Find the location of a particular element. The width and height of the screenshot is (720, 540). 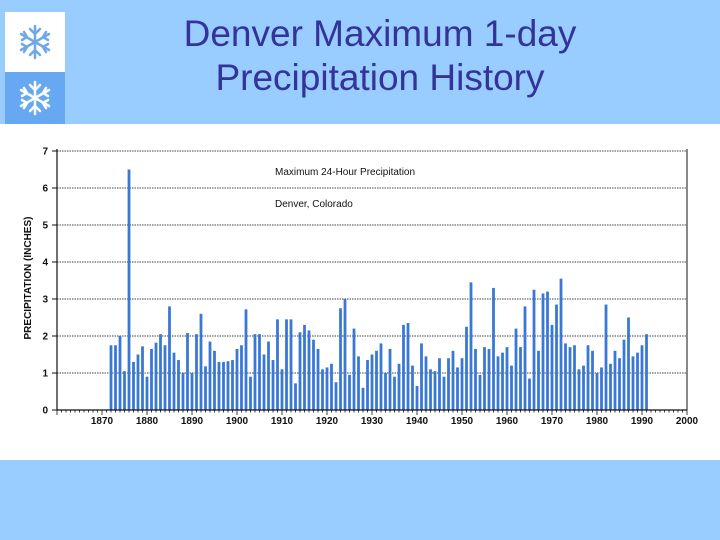

x-tick-label: 1990 is located at coordinates (642, 421).